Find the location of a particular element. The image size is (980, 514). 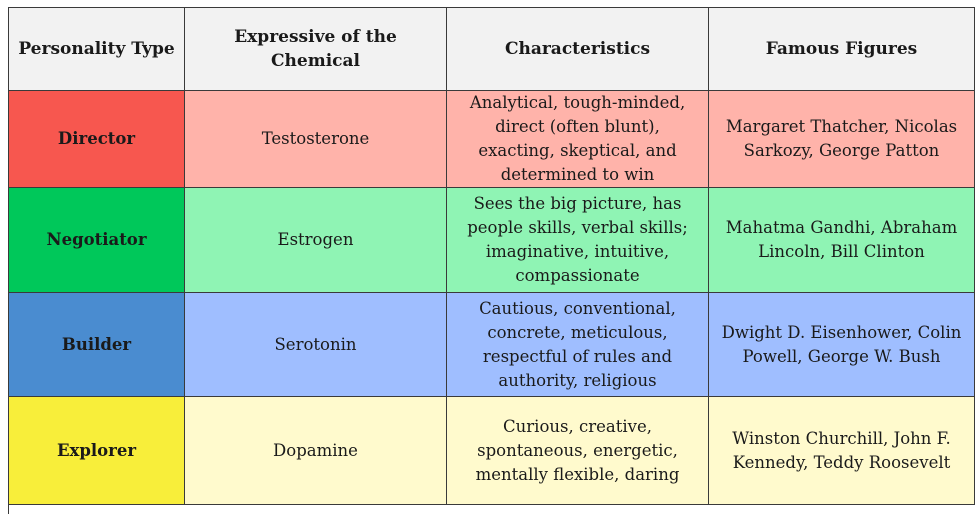

chemical-cell: Serotonin is located at coordinates (315, 344).